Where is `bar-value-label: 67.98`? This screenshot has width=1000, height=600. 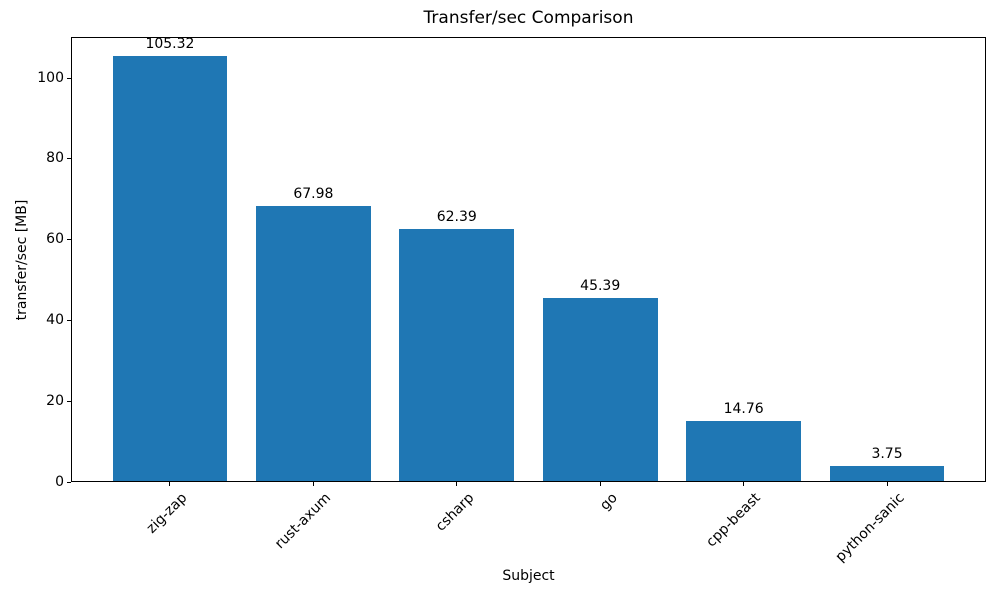 bar-value-label: 67.98 is located at coordinates (313, 194).